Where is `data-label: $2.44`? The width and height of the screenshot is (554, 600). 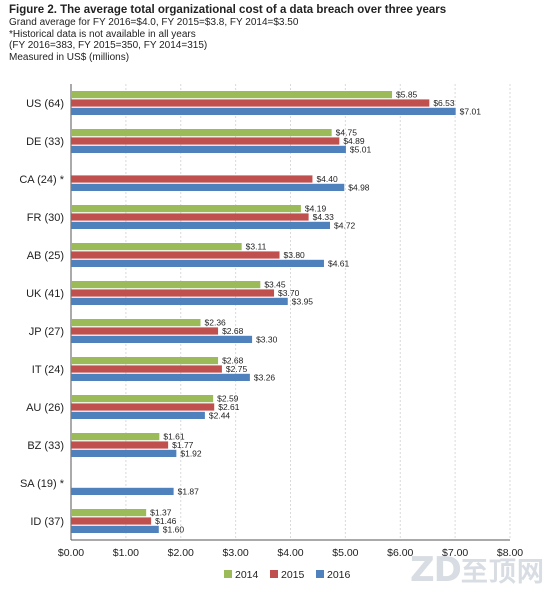
data-label: $2.44 is located at coordinates (220, 416).